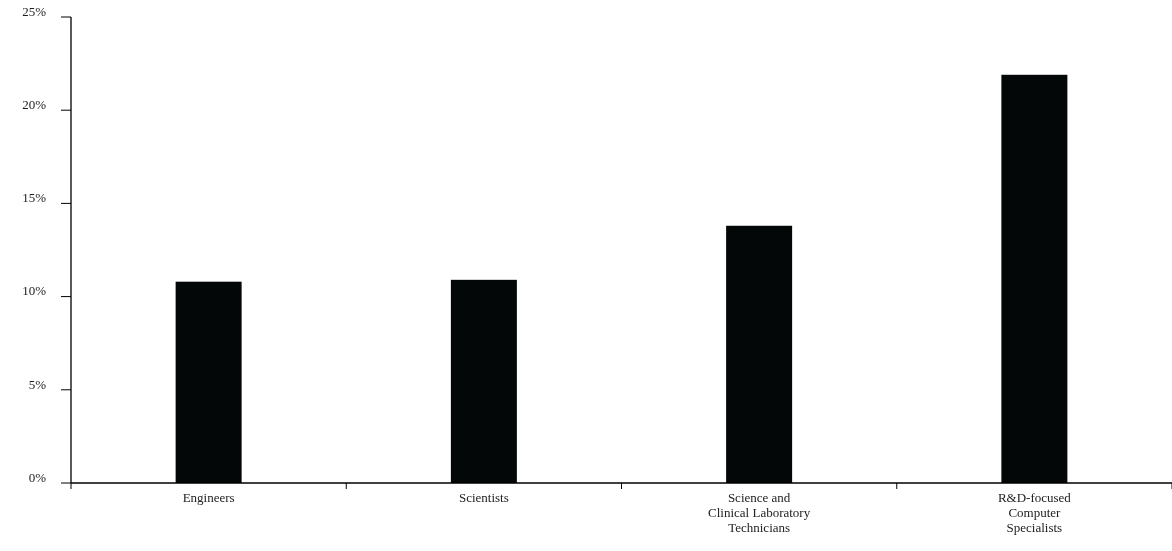  Describe the element at coordinates (483, 497) in the screenshot. I see `x-tick-label: Scientists` at that location.